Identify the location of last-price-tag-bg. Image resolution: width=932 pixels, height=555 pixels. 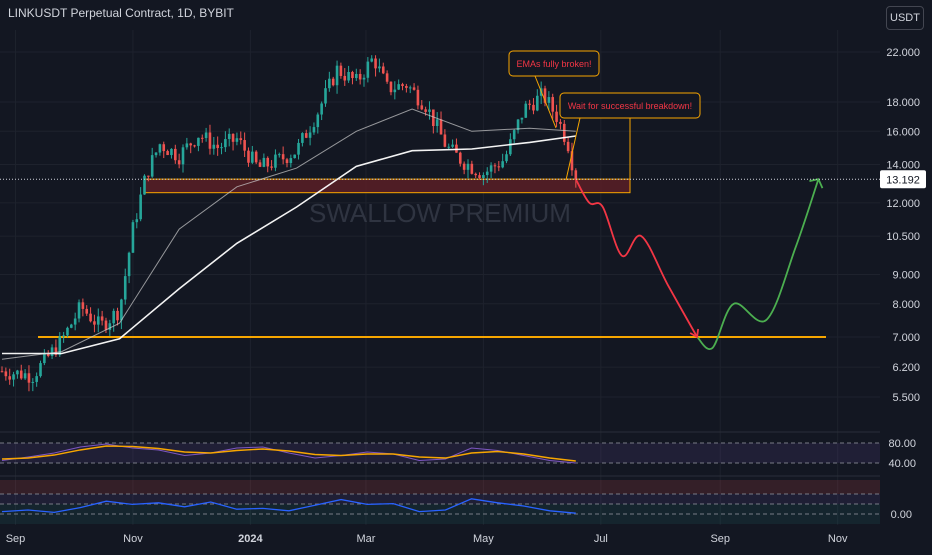
(903, 179).